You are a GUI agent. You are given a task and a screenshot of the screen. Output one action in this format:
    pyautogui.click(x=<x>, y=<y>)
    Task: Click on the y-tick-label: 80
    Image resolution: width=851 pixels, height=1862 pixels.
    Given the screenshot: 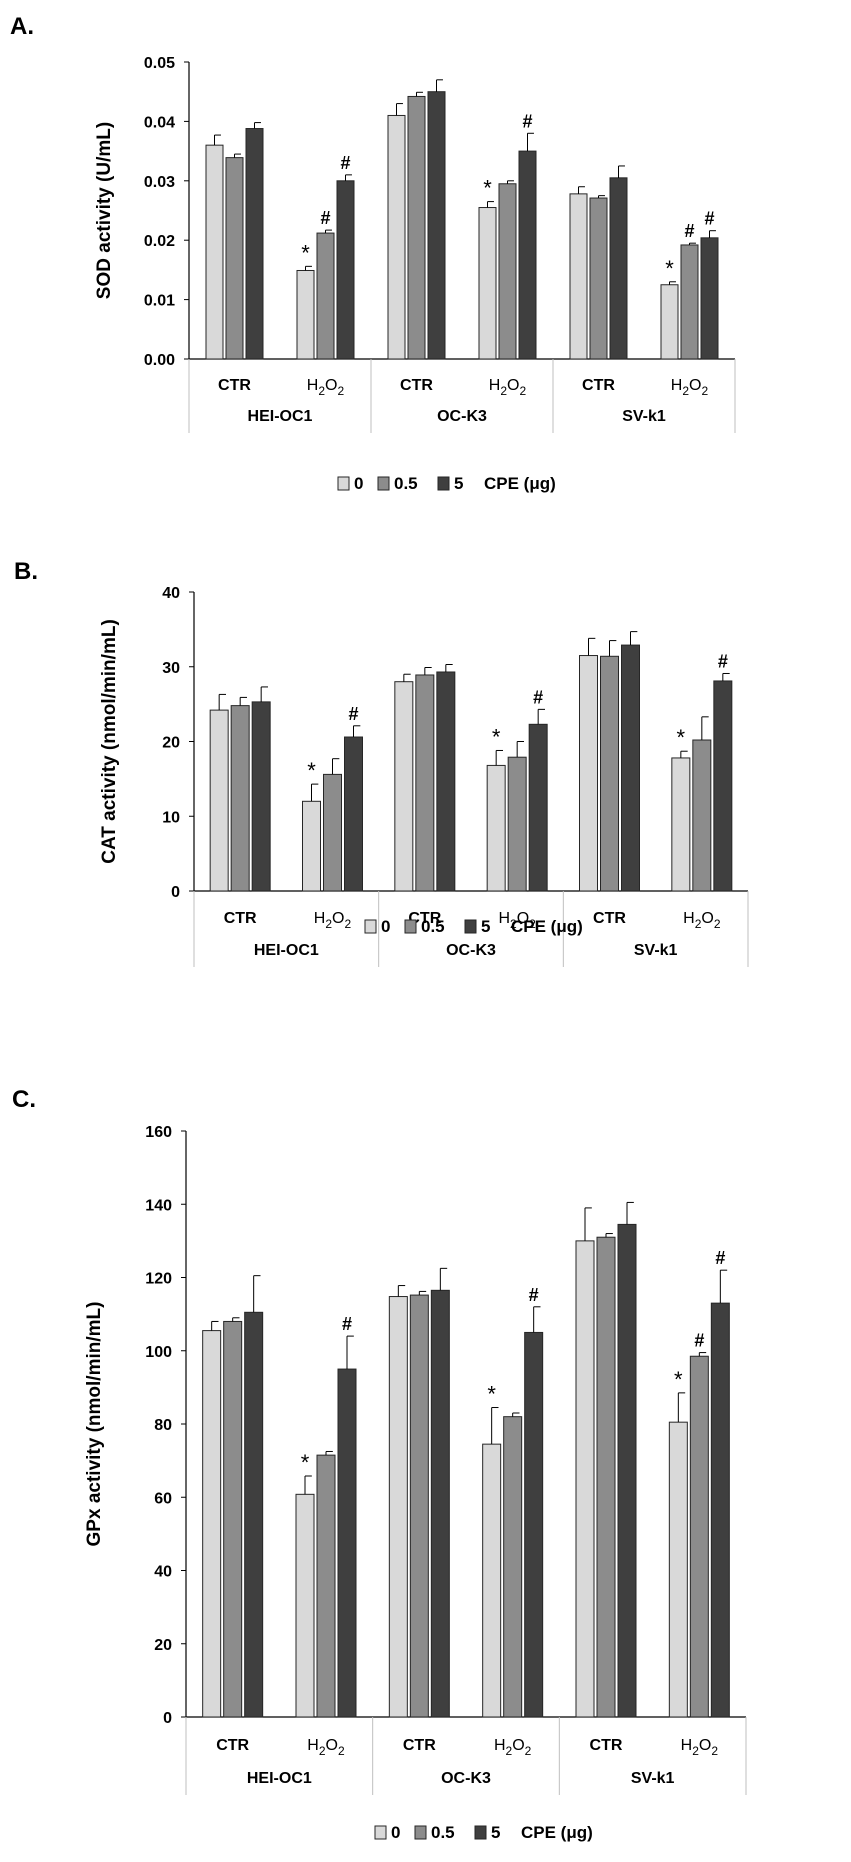 What is the action you would take?
    pyautogui.click(x=163, y=1425)
    